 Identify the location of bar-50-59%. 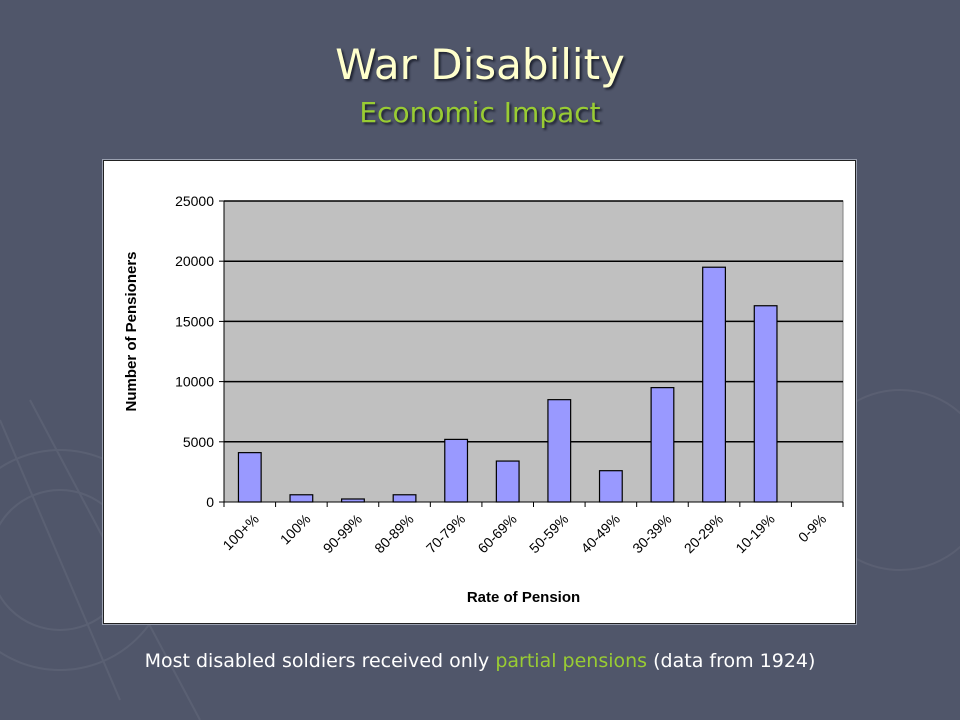
(559, 451).